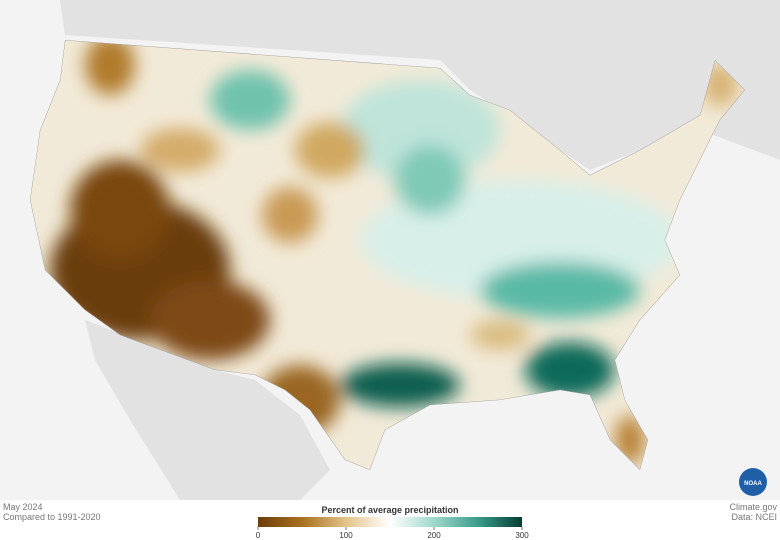 This screenshot has height=540, width=780. What do you see at coordinates (258, 535) in the screenshot?
I see `tick-label: 0` at bounding box center [258, 535].